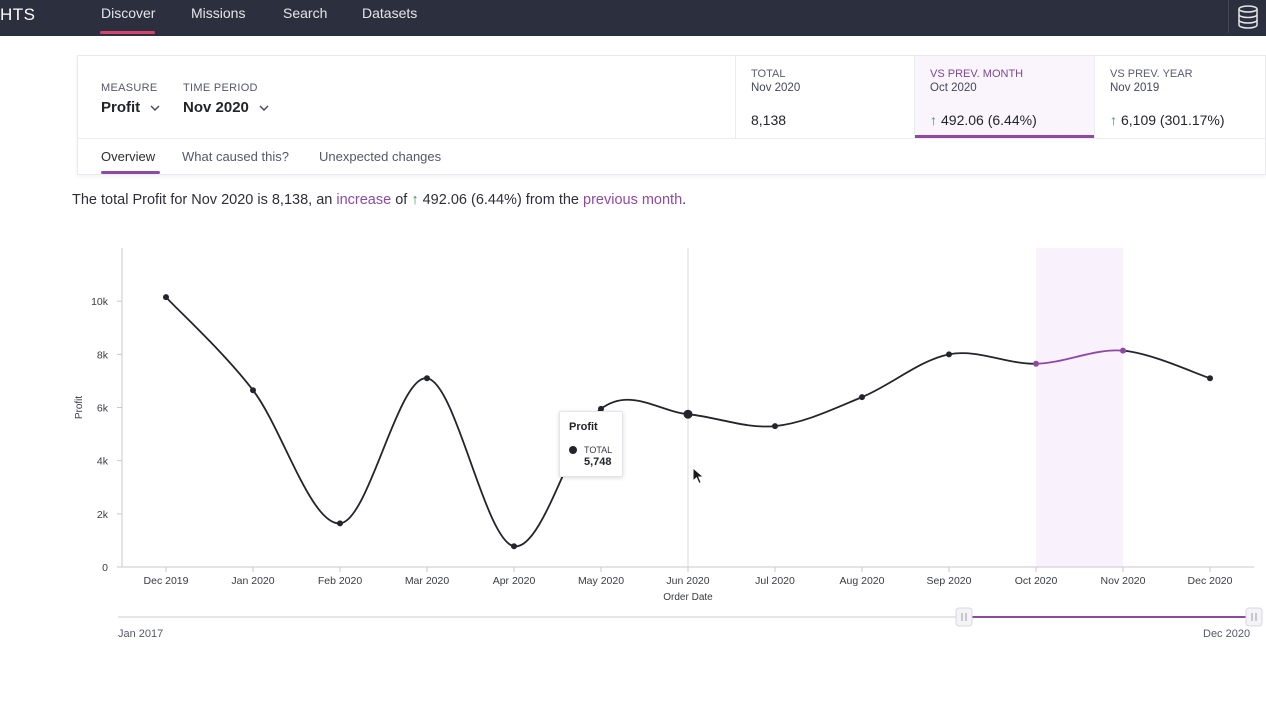 The width and height of the screenshot is (1266, 703). Describe the element at coordinates (1227, 634) in the screenshot. I see `range-end-label: Dec 2020` at that location.